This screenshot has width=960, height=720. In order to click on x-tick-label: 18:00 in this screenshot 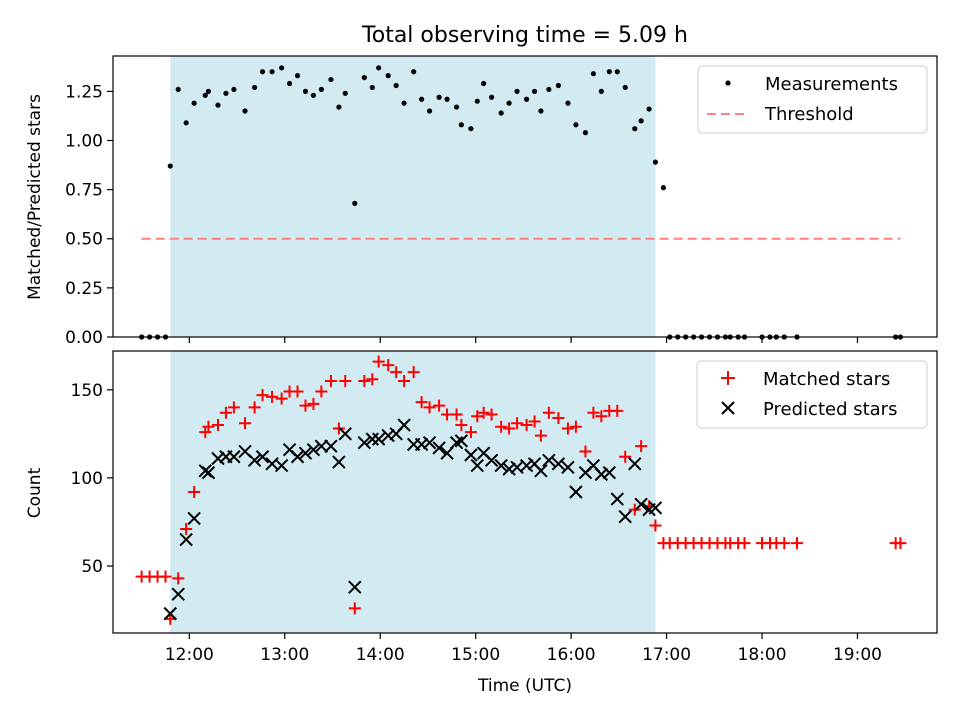, I will do `click(762, 655)`.